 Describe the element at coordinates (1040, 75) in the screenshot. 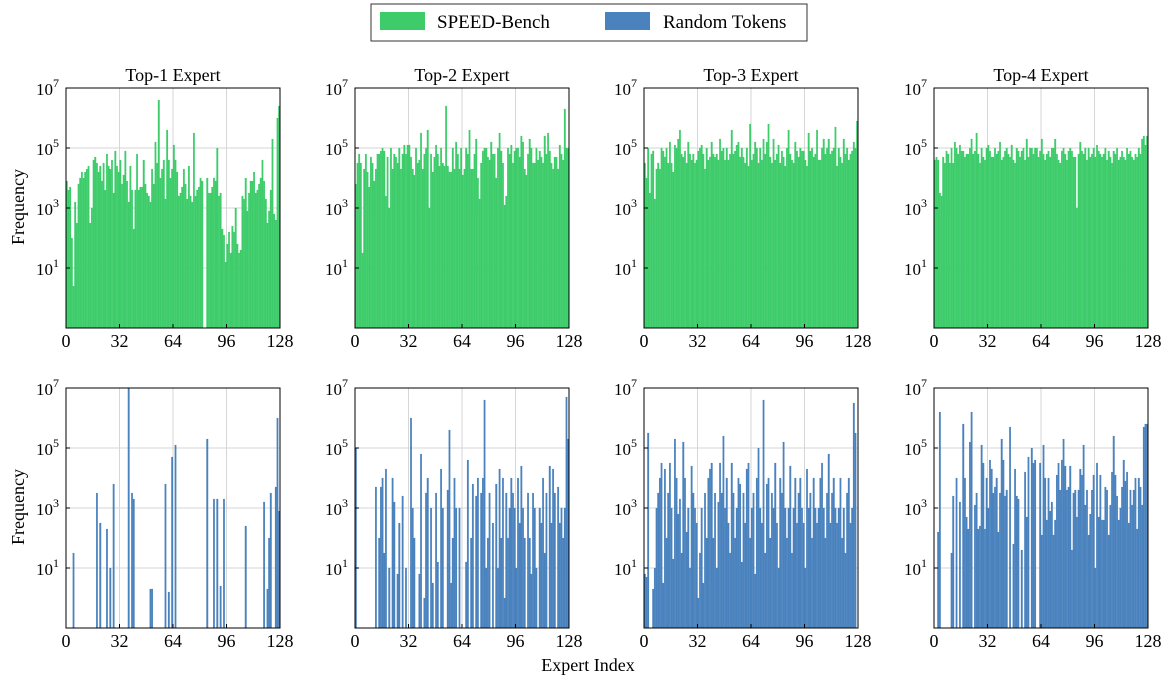

I see `panel-title: Top-4 Expert` at that location.